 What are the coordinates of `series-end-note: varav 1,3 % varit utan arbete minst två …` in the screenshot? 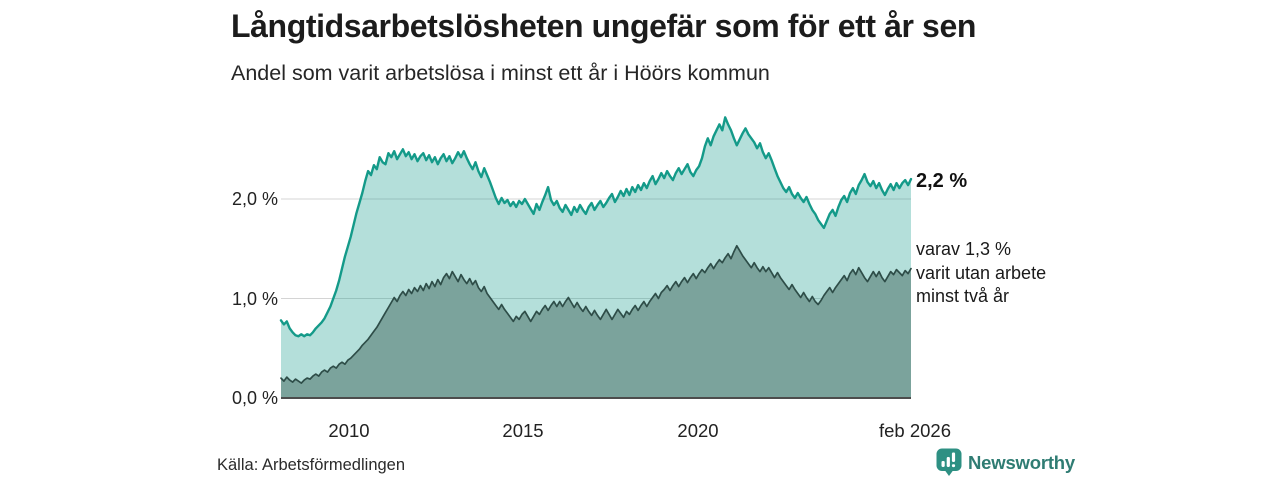 It's located at (981, 273).